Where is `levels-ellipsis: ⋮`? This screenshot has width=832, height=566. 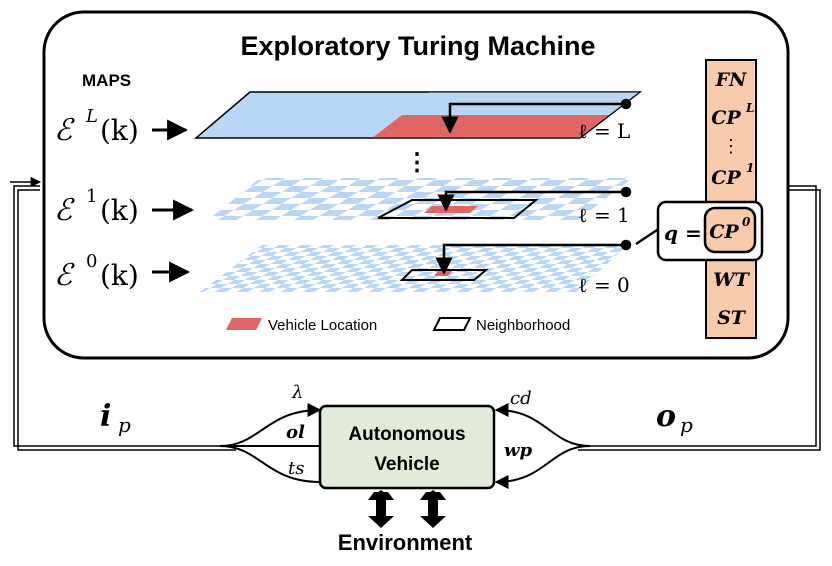 levels-ellipsis: ⋮ is located at coordinates (417, 161).